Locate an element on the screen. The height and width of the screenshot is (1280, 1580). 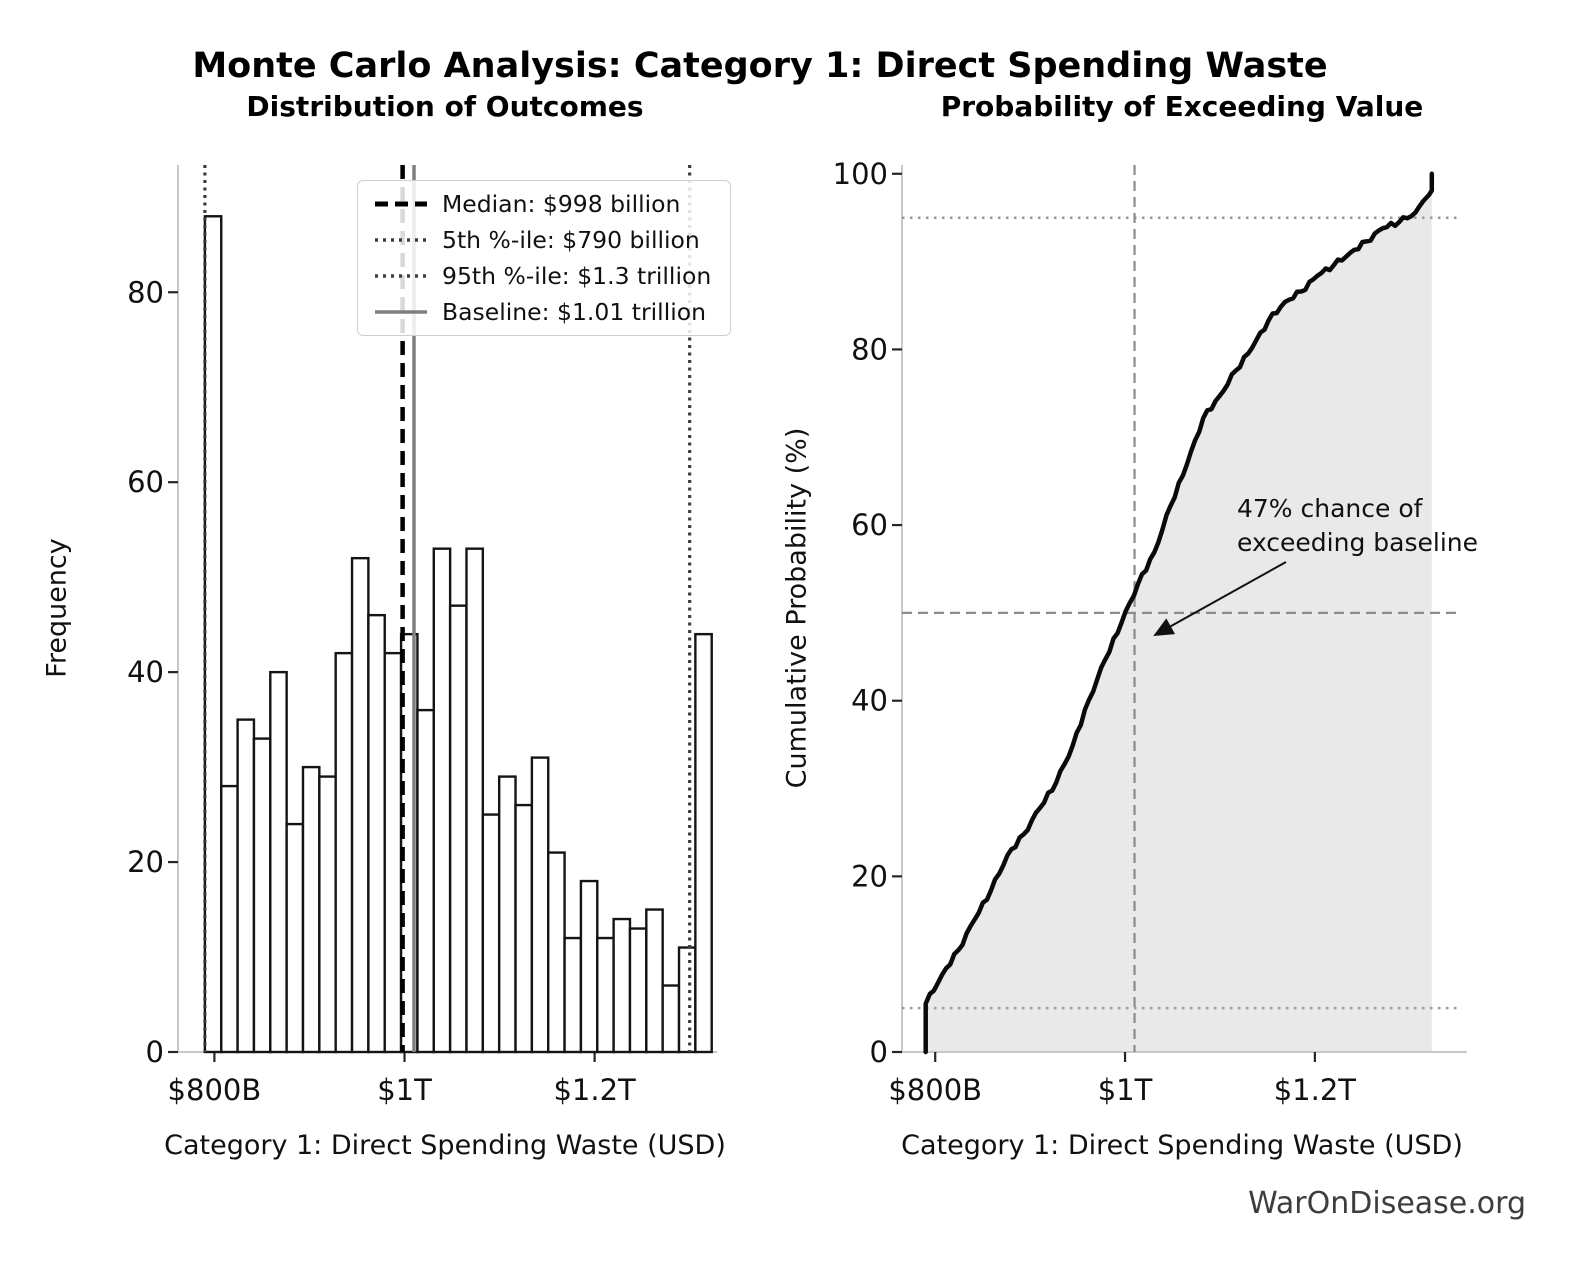
cdf-ytick-label: 0 is located at coordinates (879, 1052).